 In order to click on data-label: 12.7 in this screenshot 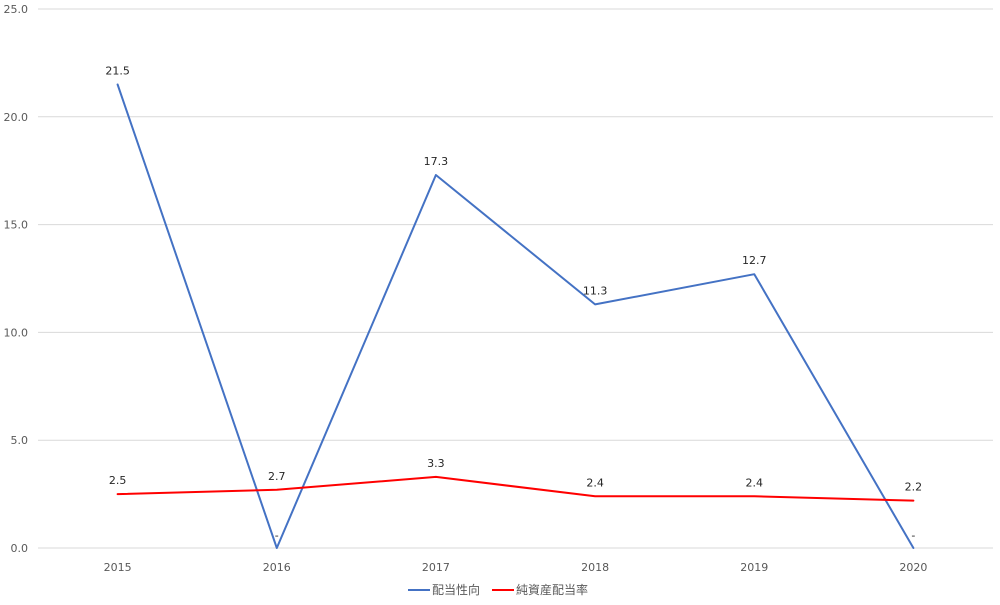, I will do `click(754, 260)`.